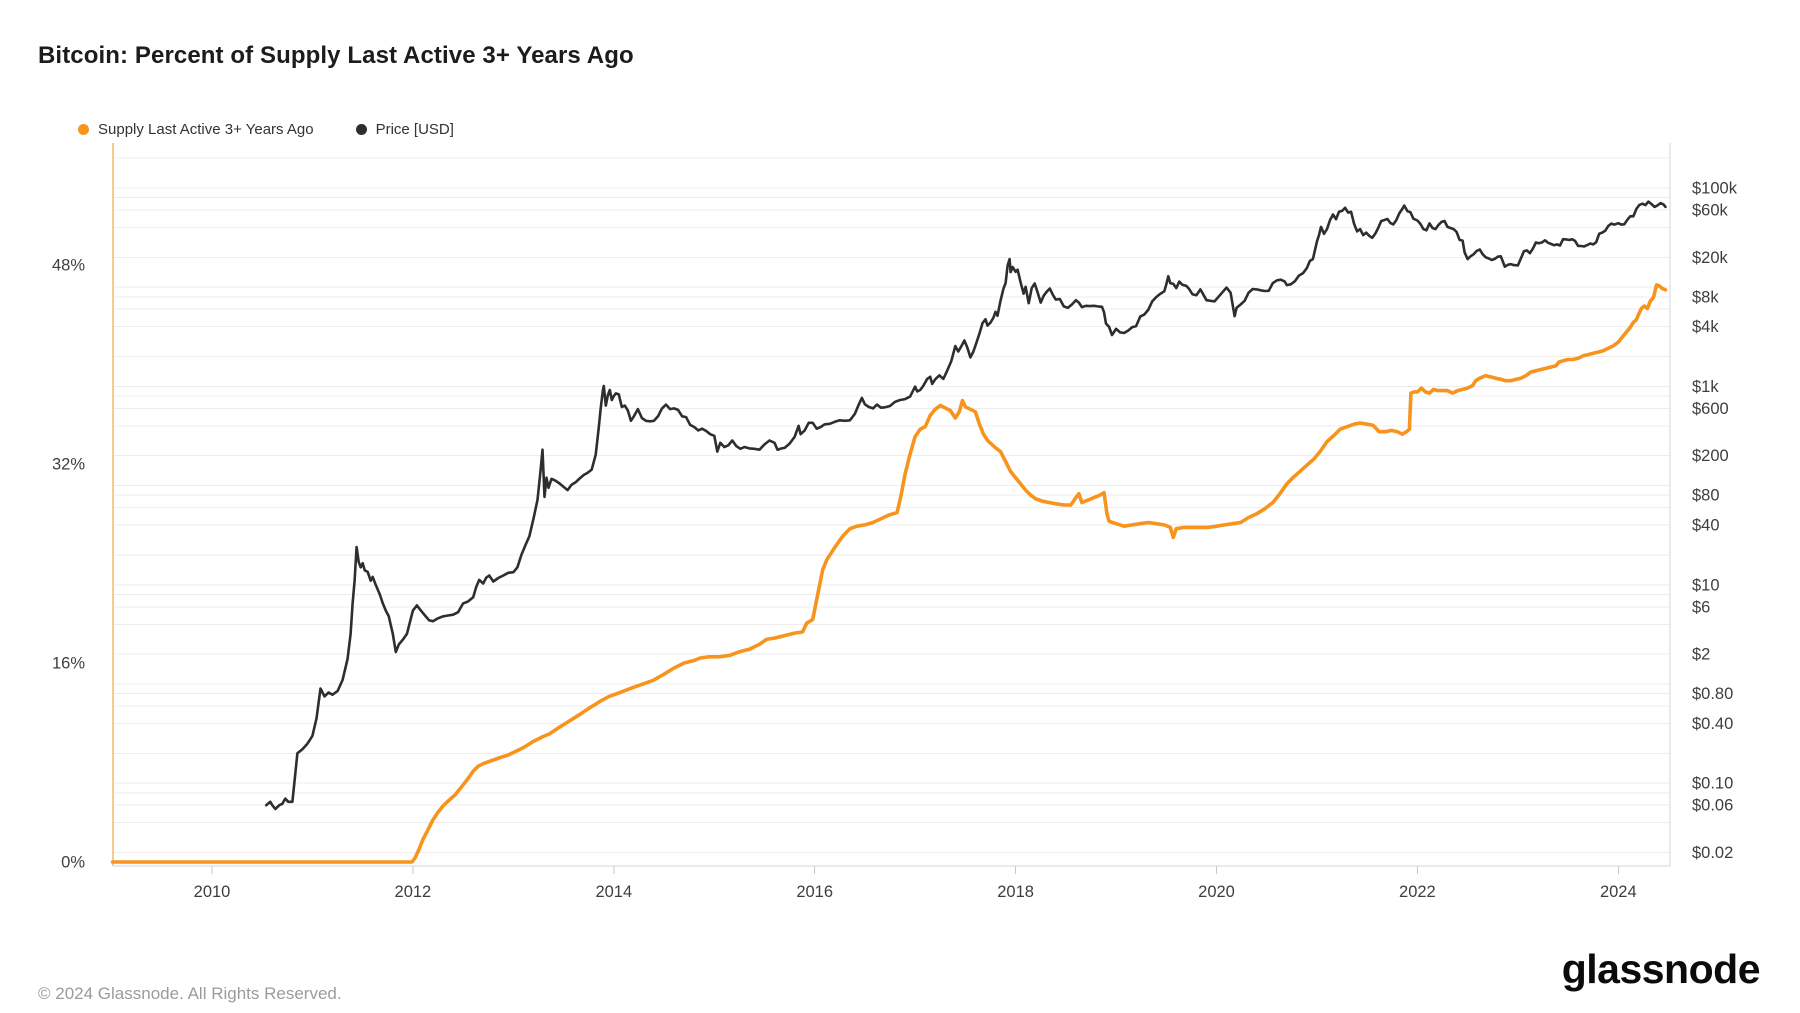  What do you see at coordinates (1712, 853) in the screenshot?
I see `right-axis-label: $0.02` at bounding box center [1712, 853].